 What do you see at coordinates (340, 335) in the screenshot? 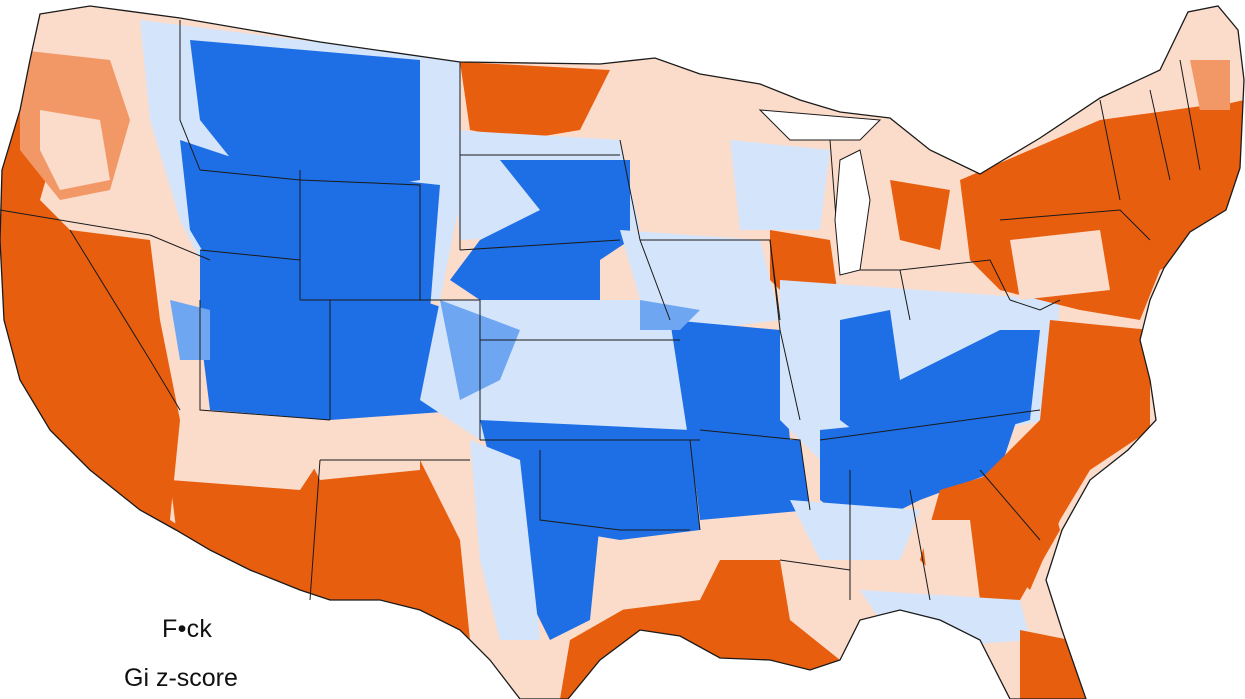
I see `region-utah-colorado-cold` at bounding box center [340, 335].